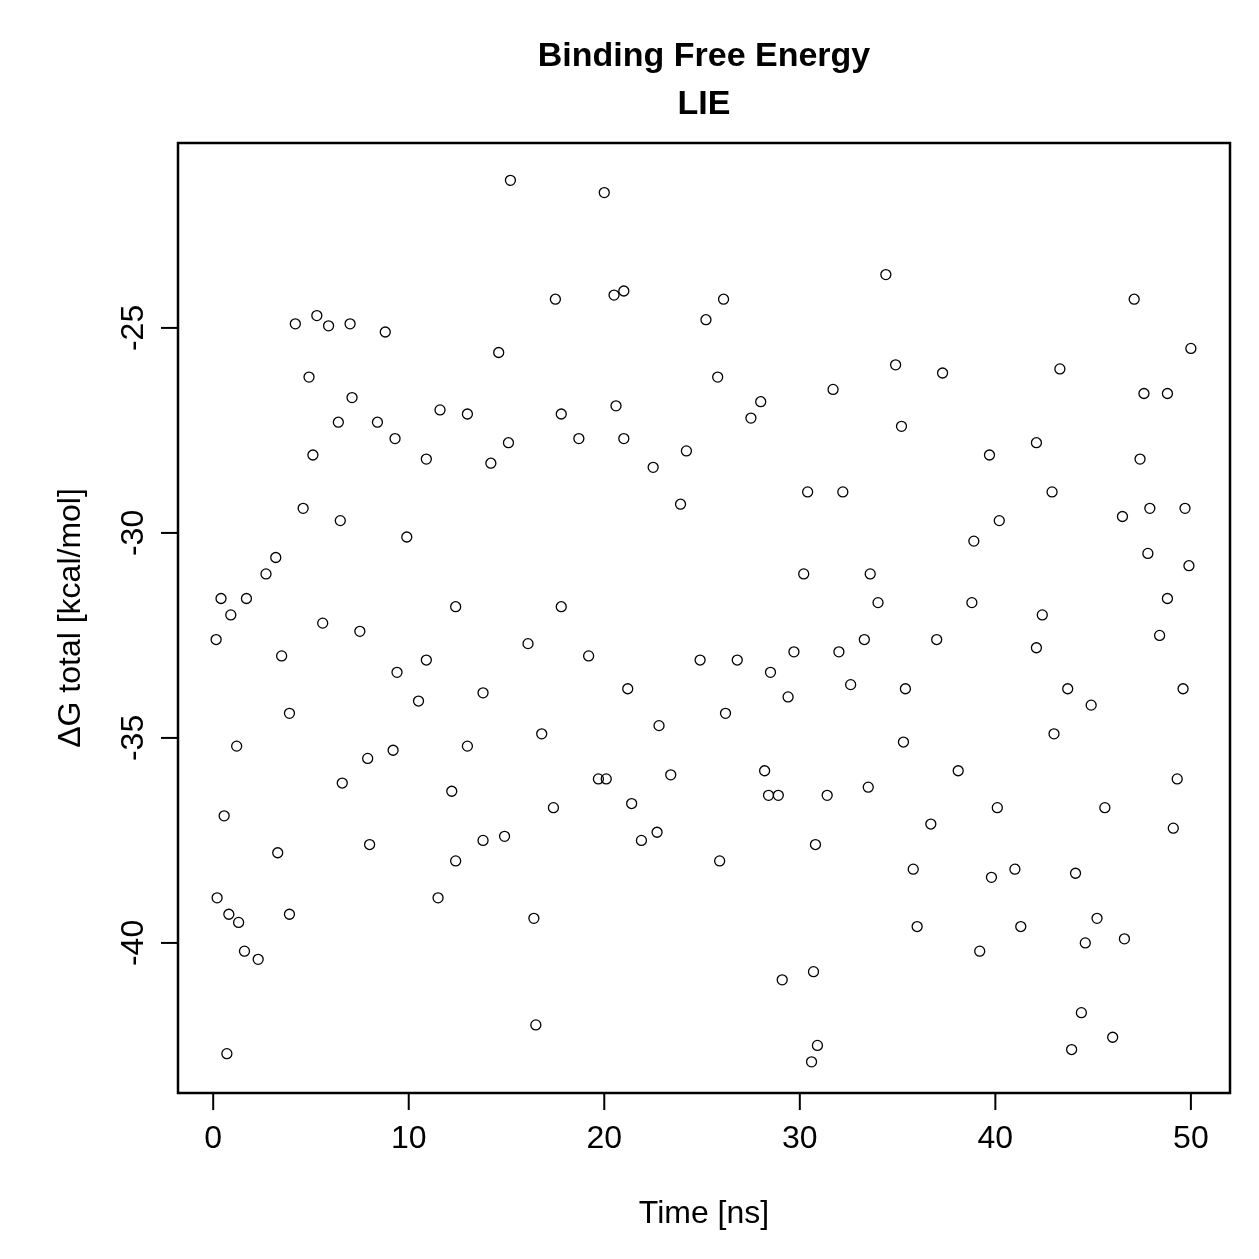 This screenshot has height=1259, width=1259. I want to click on x-tick-label: 20, so click(604, 1137).